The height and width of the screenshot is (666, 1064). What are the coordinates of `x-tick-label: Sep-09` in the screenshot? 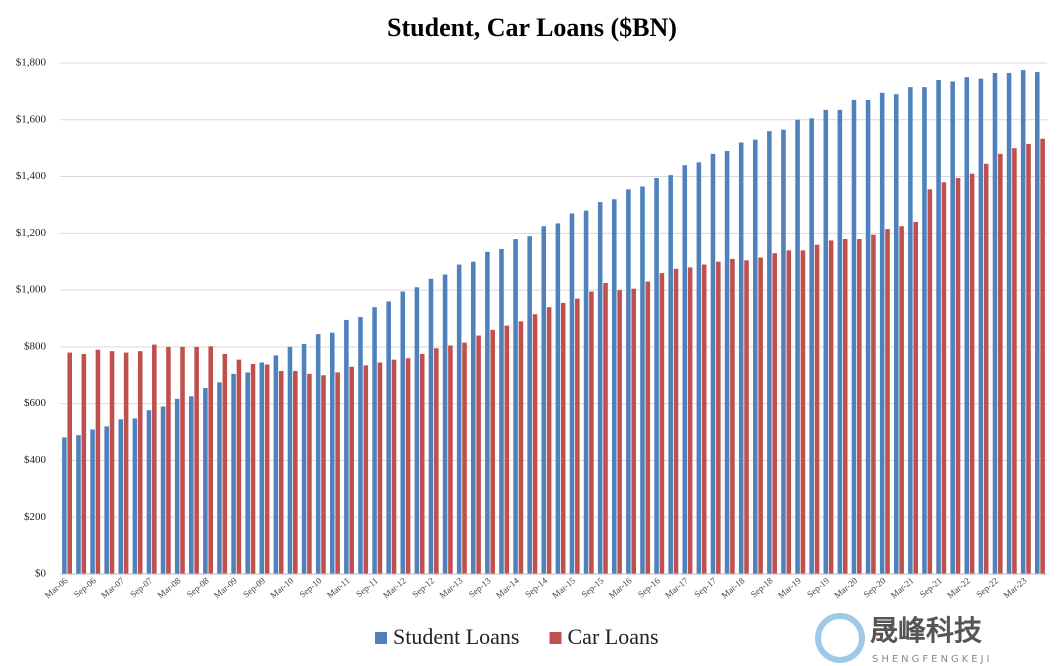 It's located at (254, 587).